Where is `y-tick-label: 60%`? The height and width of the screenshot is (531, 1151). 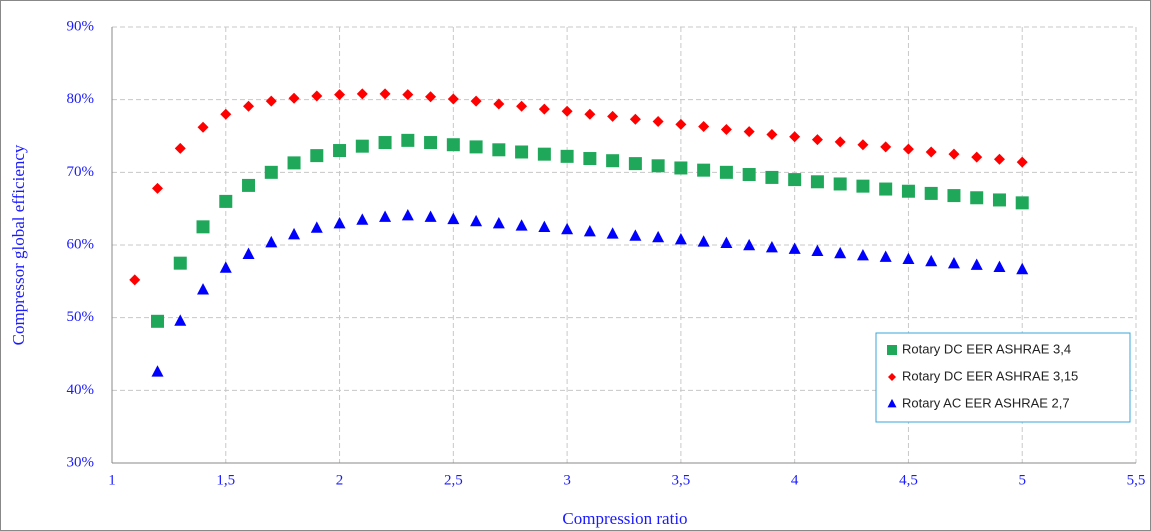 y-tick-label: 60% is located at coordinates (81, 244).